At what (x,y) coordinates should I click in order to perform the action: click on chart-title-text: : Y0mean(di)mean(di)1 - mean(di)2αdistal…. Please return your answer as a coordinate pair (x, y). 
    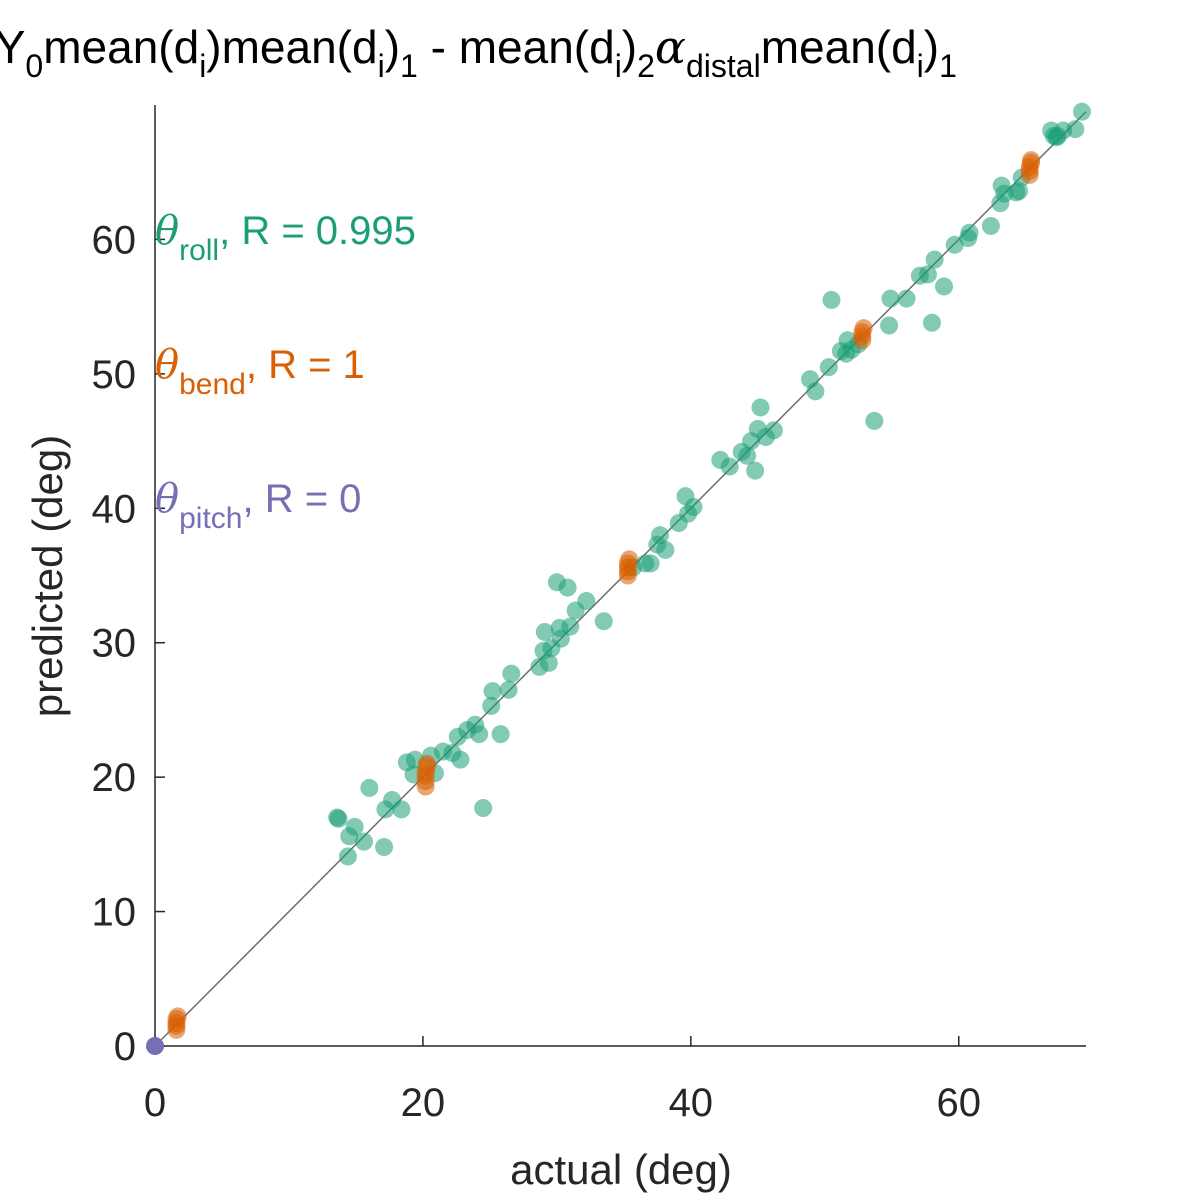
    Looking at the image, I should click on (478, 52).